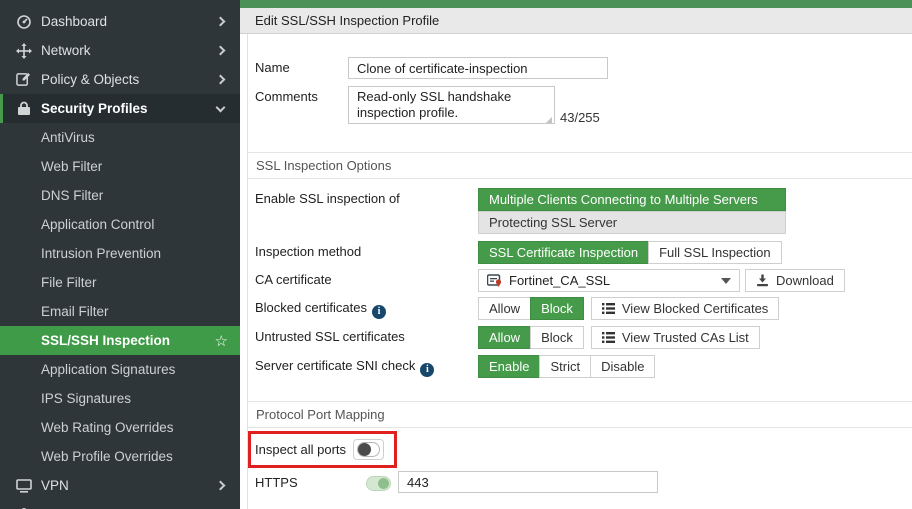 This screenshot has height=509, width=912. What do you see at coordinates (675, 337) in the screenshot?
I see `view-trusted-cas-button: View Trusted CAs List` at bounding box center [675, 337].